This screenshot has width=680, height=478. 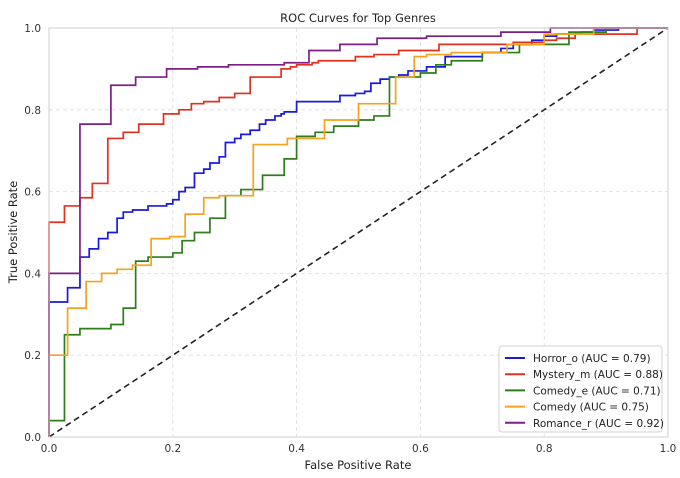 I want to click on legend-entry-label: Comedy_e (AUC = 0.71), so click(x=597, y=391).